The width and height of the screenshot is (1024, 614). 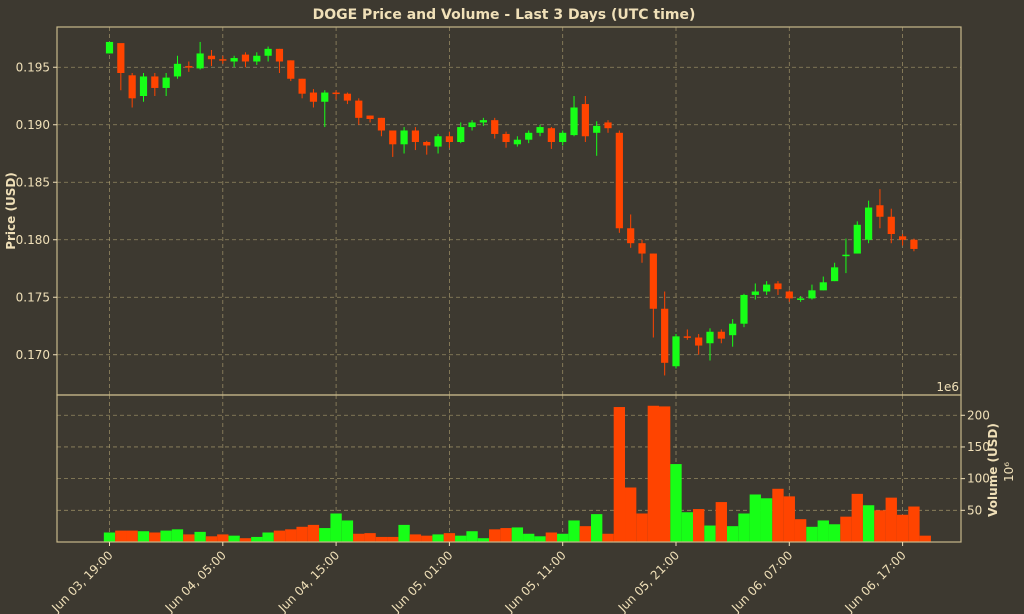 I want to click on price-tick-label: 0.175, so click(x=33, y=297).